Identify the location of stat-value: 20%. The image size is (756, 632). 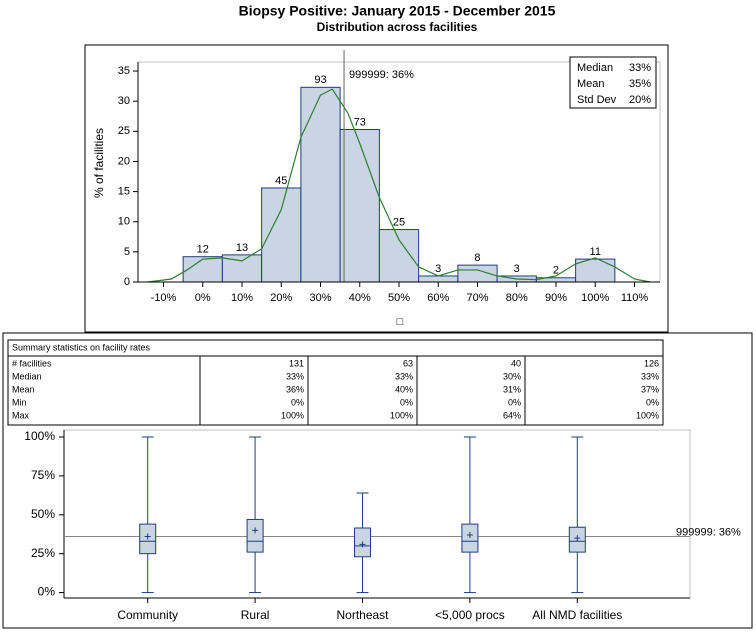
(640, 100).